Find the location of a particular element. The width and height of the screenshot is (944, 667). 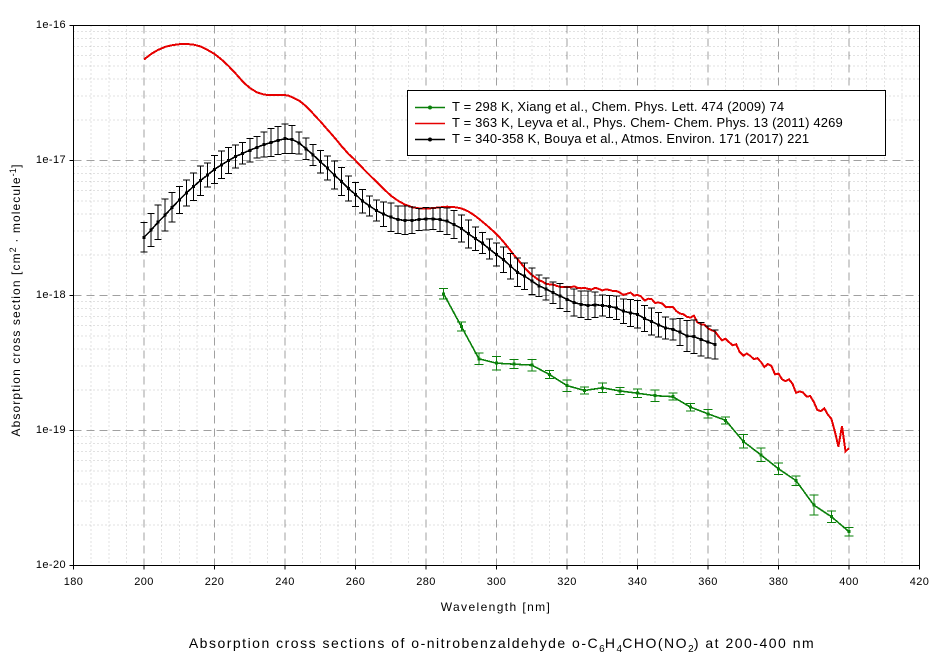

y-tick-label: 1e-20 is located at coordinates (50, 565).